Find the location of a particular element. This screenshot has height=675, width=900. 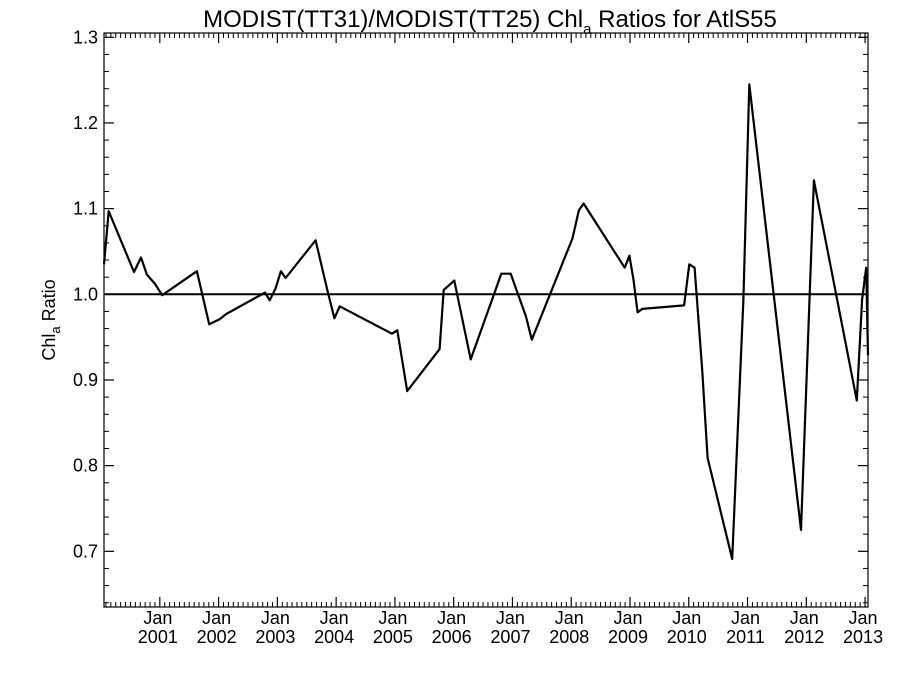

x-tick-year-label: 2002 is located at coordinates (217, 637).